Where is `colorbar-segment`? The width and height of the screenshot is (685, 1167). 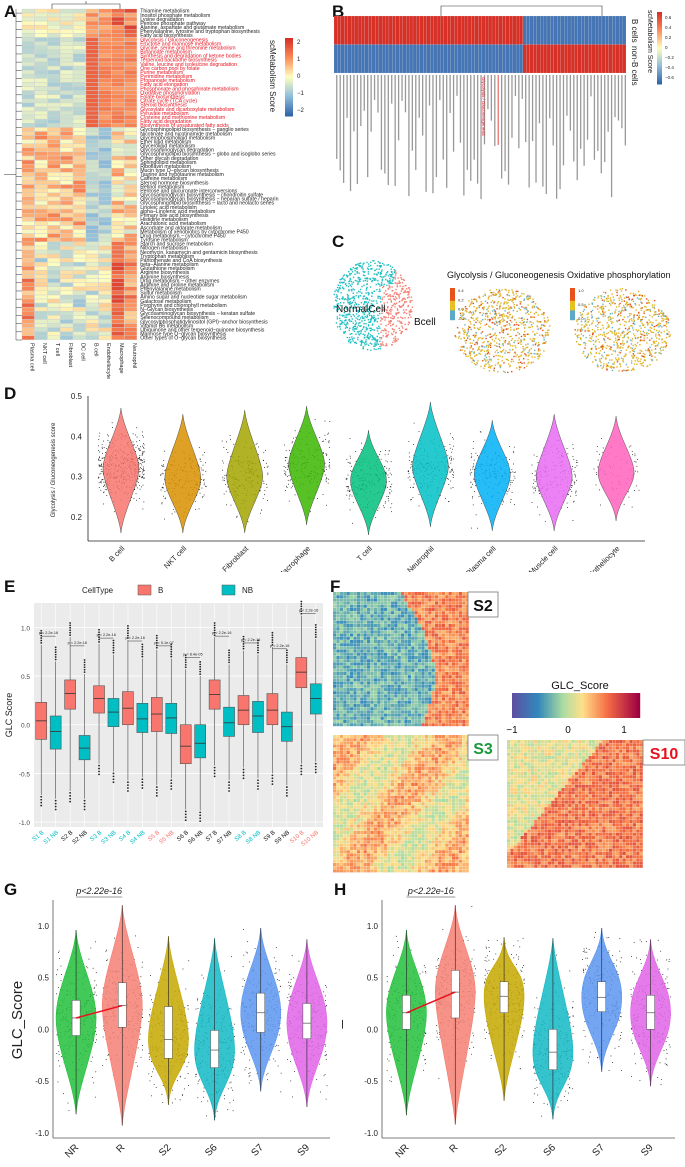 colorbar-segment is located at coordinates (452, 313).